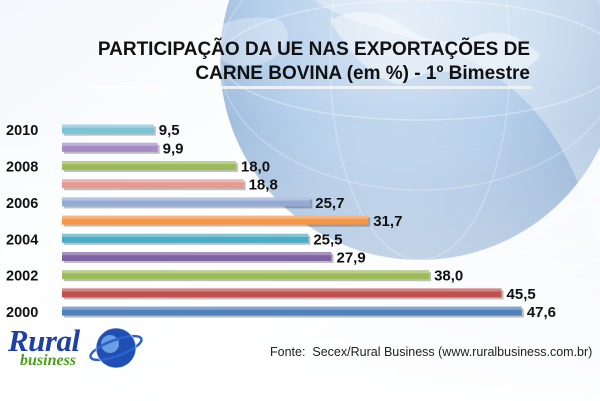 The height and width of the screenshot is (401, 600). Describe the element at coordinates (22, 131) in the screenshot. I see `tick-label-2010: 2010` at that location.